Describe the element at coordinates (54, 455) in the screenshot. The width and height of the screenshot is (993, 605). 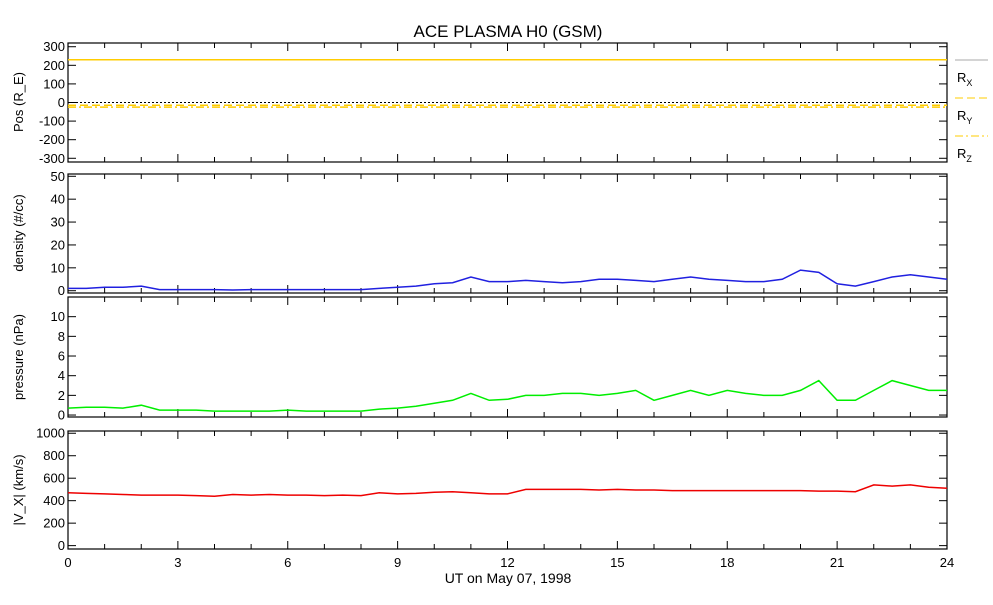
I see `y-tick-label: 800` at that location.